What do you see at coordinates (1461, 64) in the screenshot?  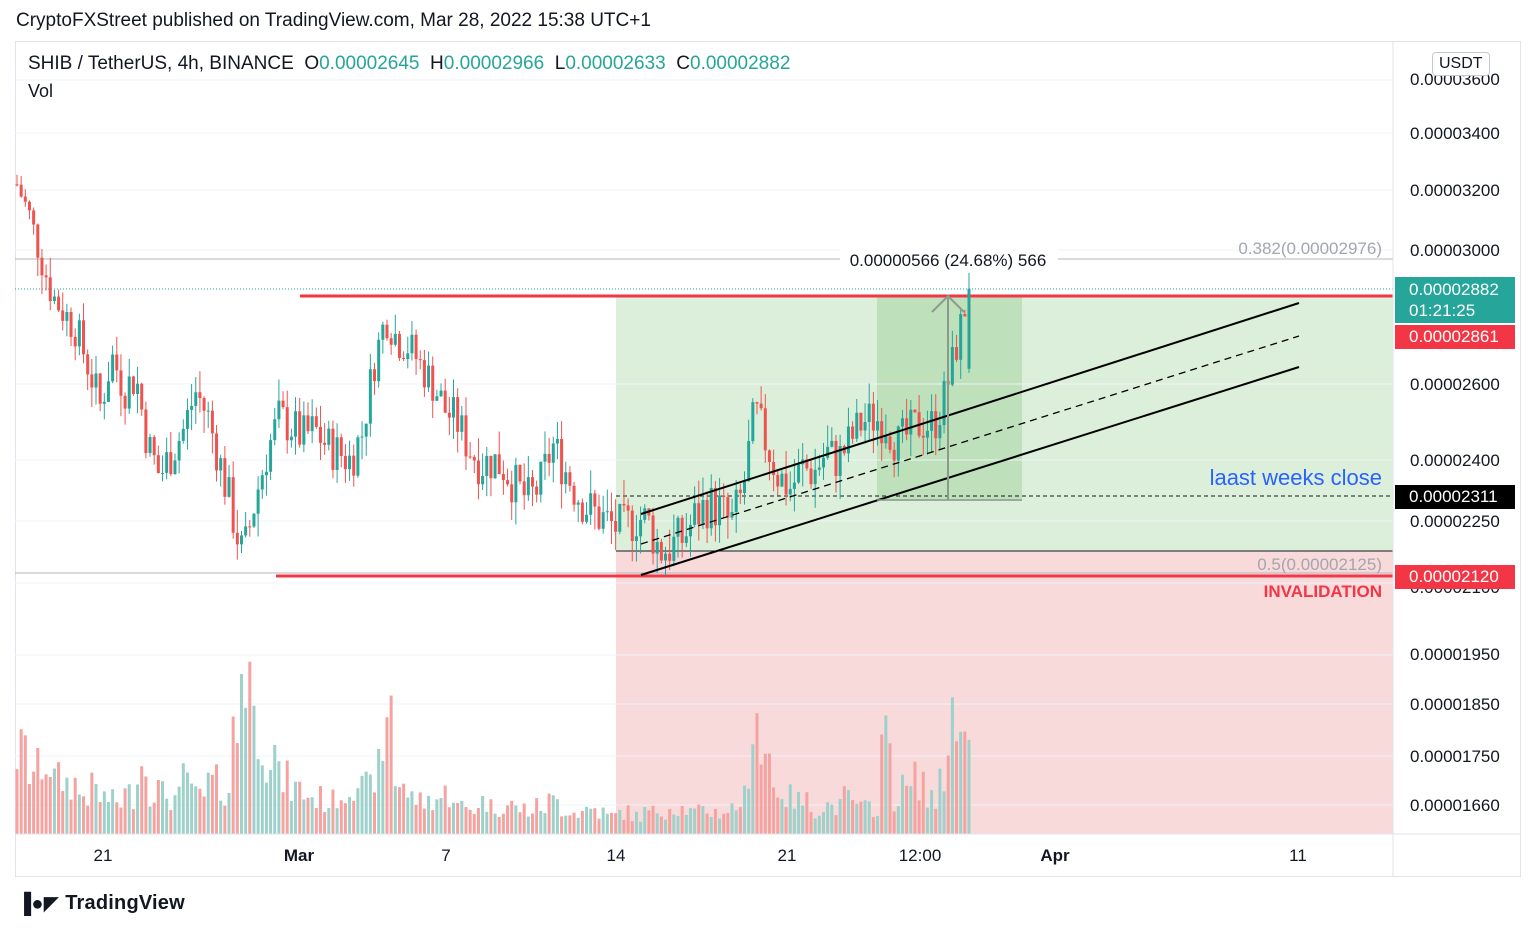 I see `currency-unit-button: USDT` at bounding box center [1461, 64].